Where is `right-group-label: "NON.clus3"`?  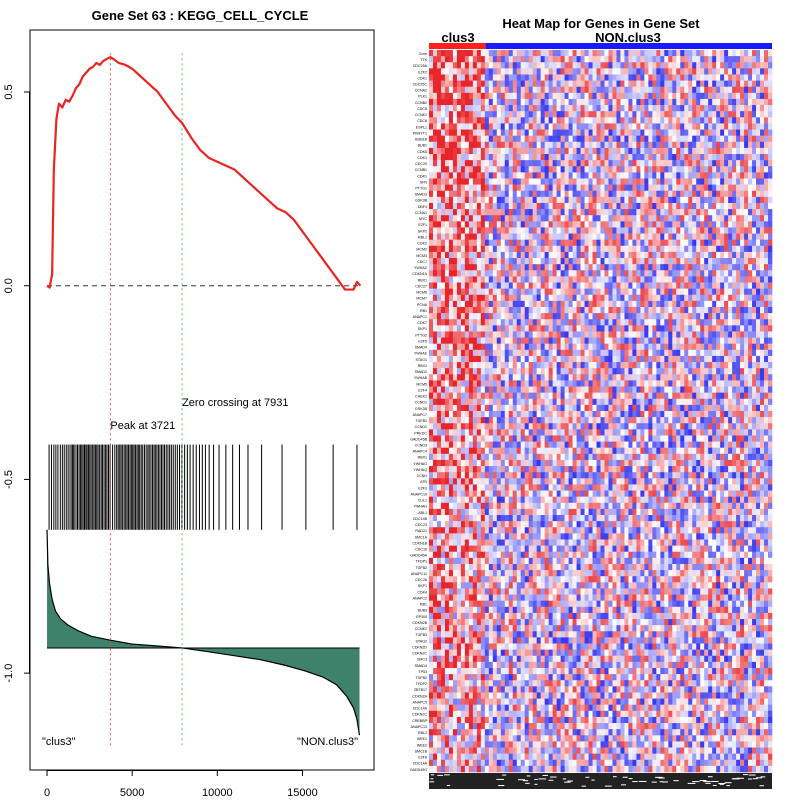 right-group-label: "NON.clus3" is located at coordinates (327, 742).